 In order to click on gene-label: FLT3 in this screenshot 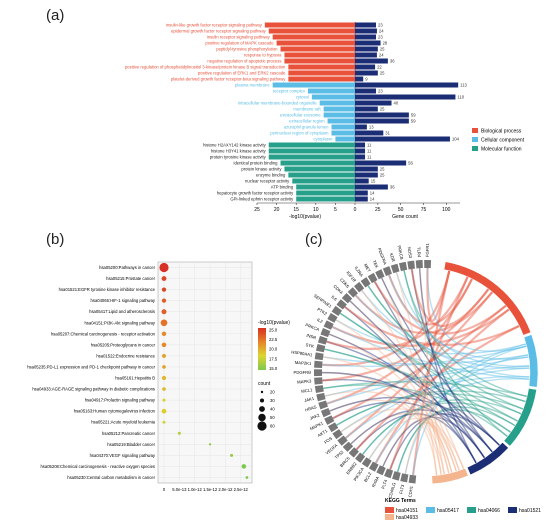, I will do `click(401, 488)`.